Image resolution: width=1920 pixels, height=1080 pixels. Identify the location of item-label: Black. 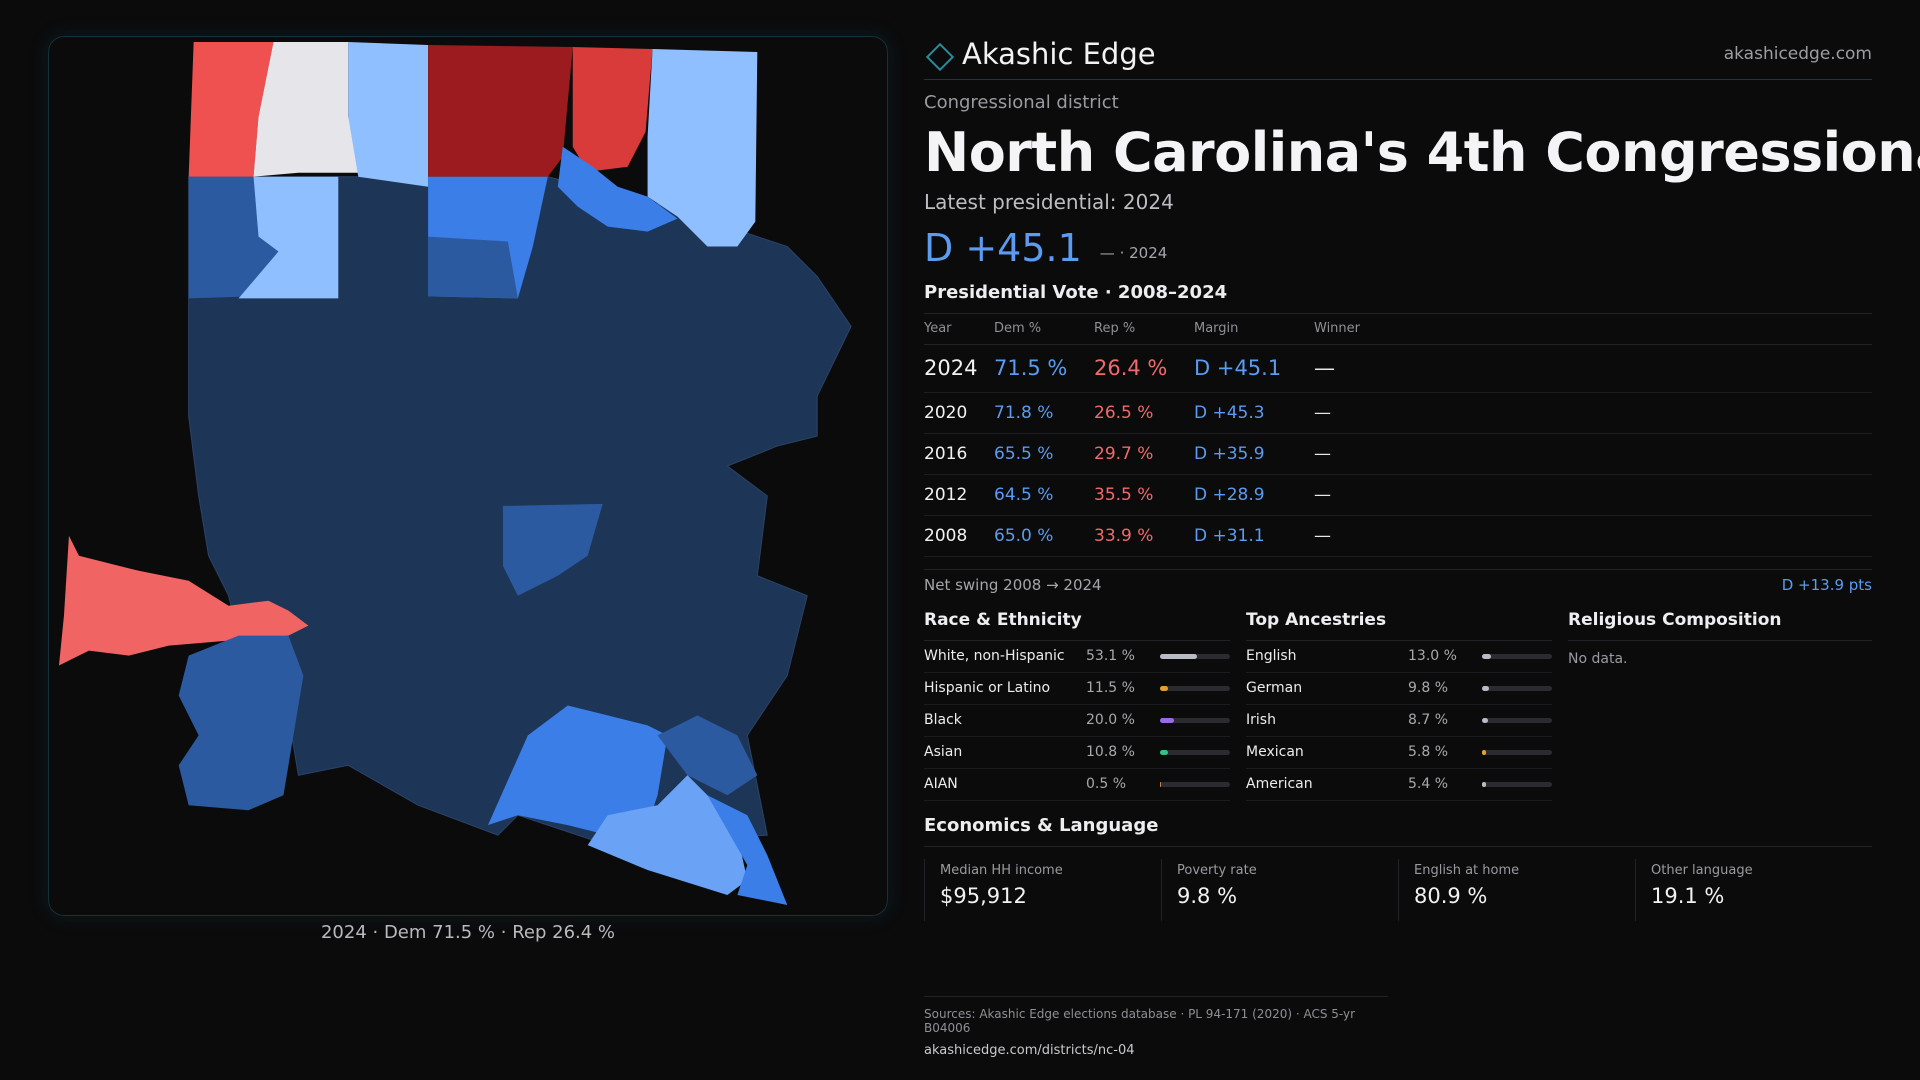
(943, 720).